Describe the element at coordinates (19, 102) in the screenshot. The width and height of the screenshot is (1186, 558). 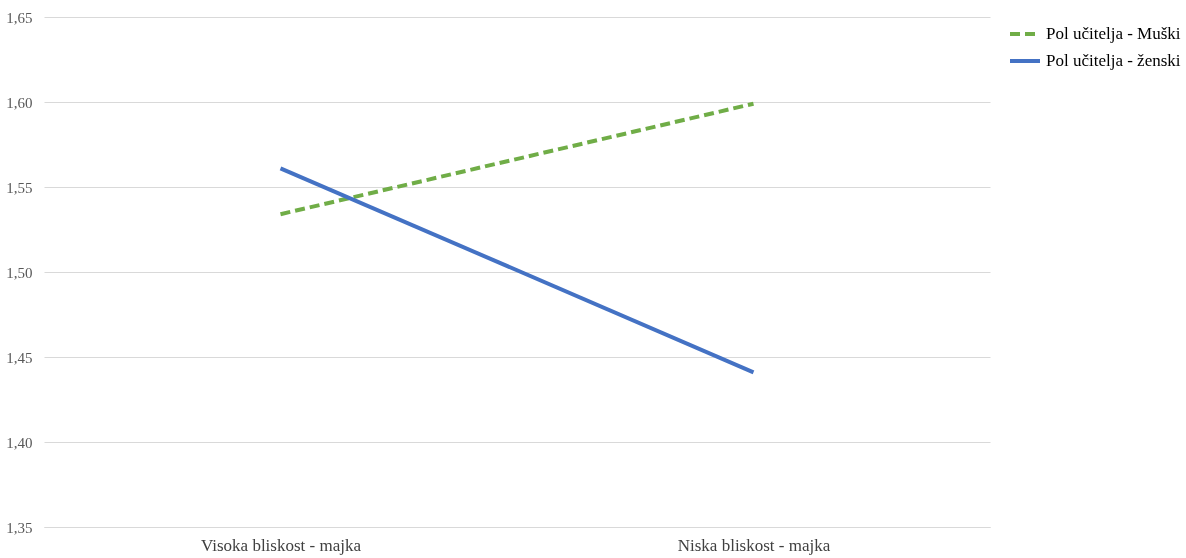
I see `y-tick-label: 1,60` at that location.